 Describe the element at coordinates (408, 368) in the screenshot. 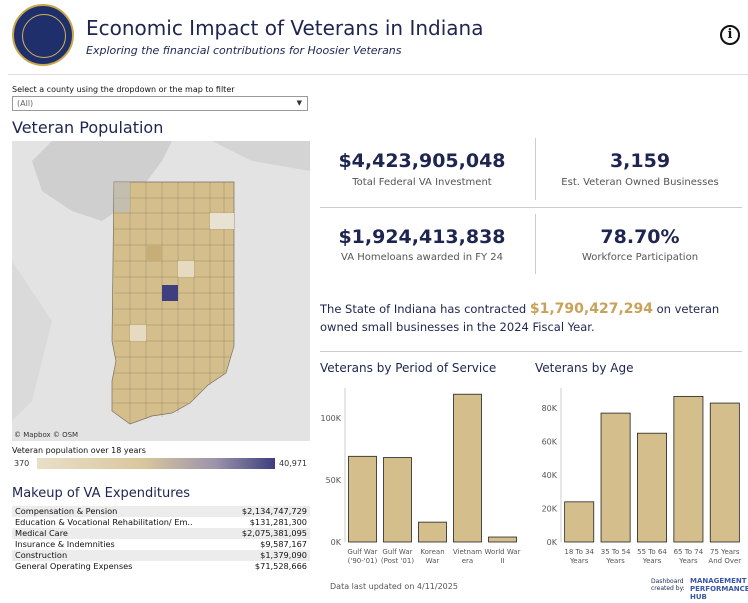

I see `period-of-service-title: Veterans by Period of Service` at that location.